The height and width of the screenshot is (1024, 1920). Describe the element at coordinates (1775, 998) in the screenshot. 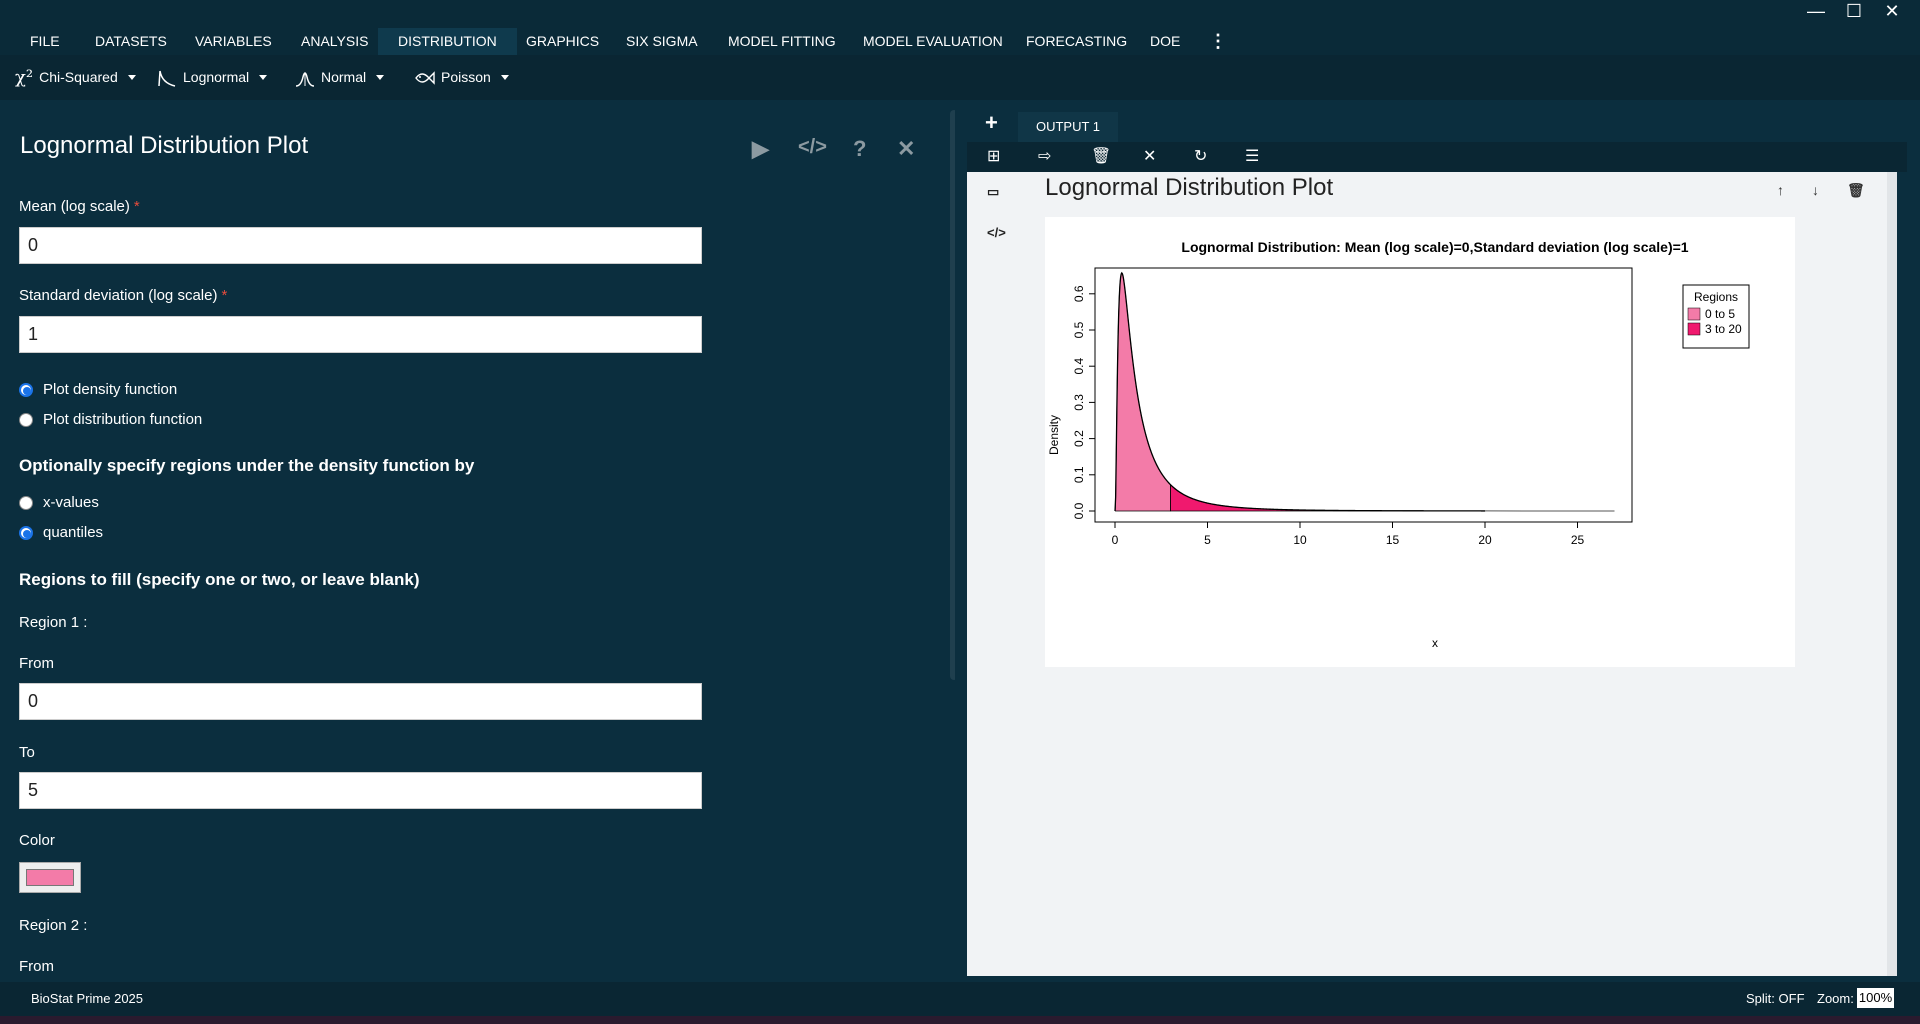

I see `split-toggle: Split: OFF` at that location.